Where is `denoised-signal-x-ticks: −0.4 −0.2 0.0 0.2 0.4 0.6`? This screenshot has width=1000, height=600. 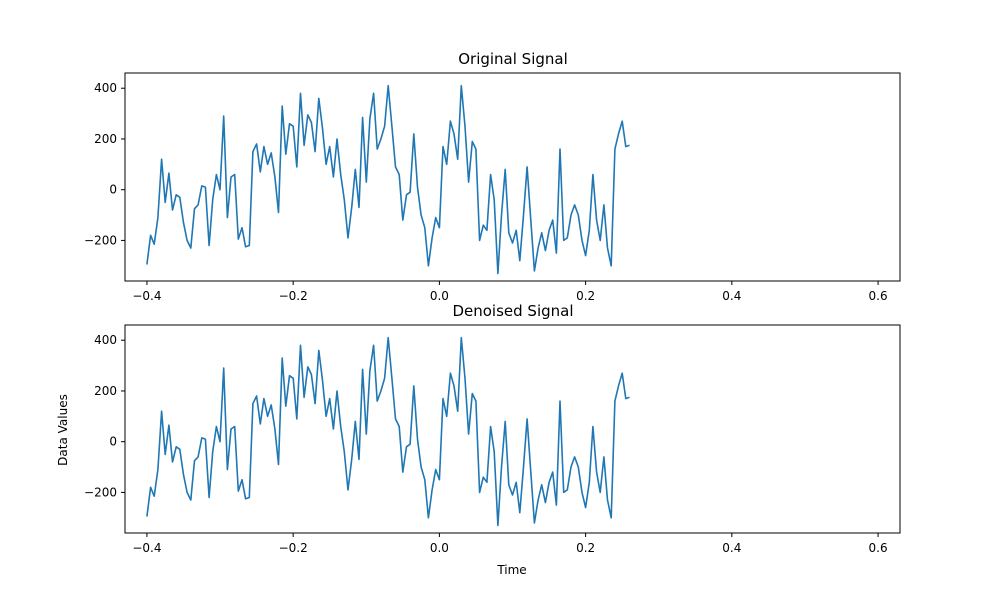
denoised-signal-x-ticks: −0.4 −0.2 0.0 0.2 0.4 0.6 is located at coordinates (510, 544).